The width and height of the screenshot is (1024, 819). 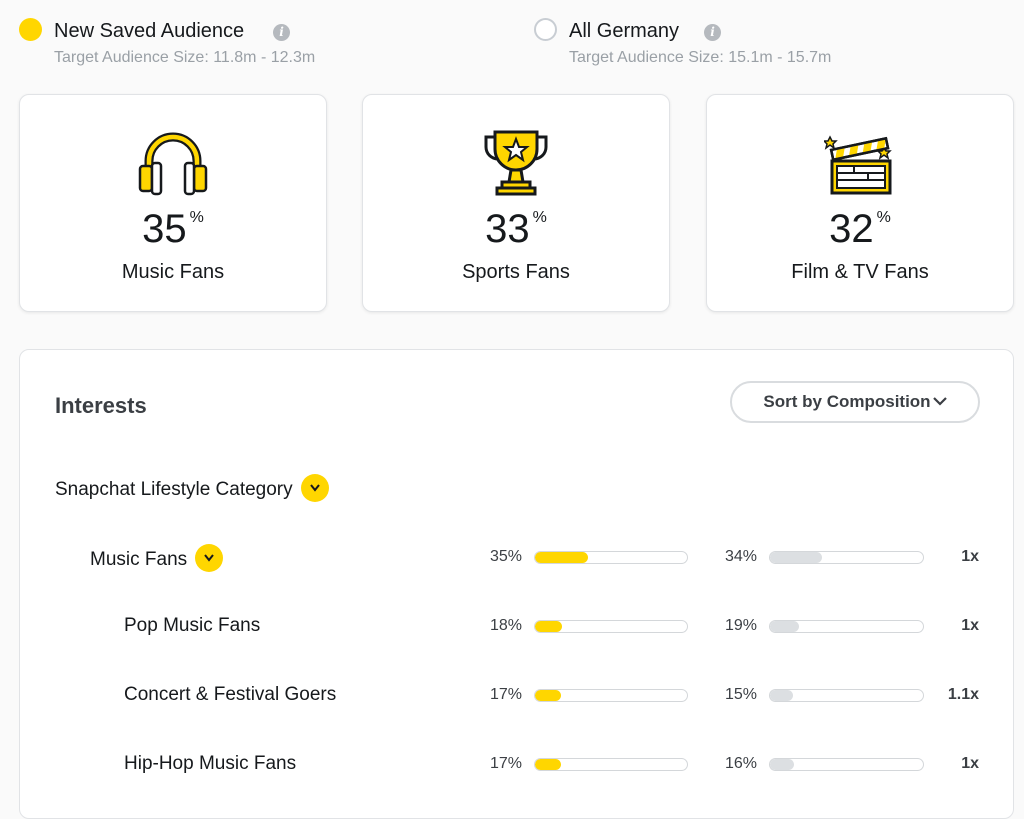 I want to click on sort-label: Sort by Composition, so click(x=847, y=401).